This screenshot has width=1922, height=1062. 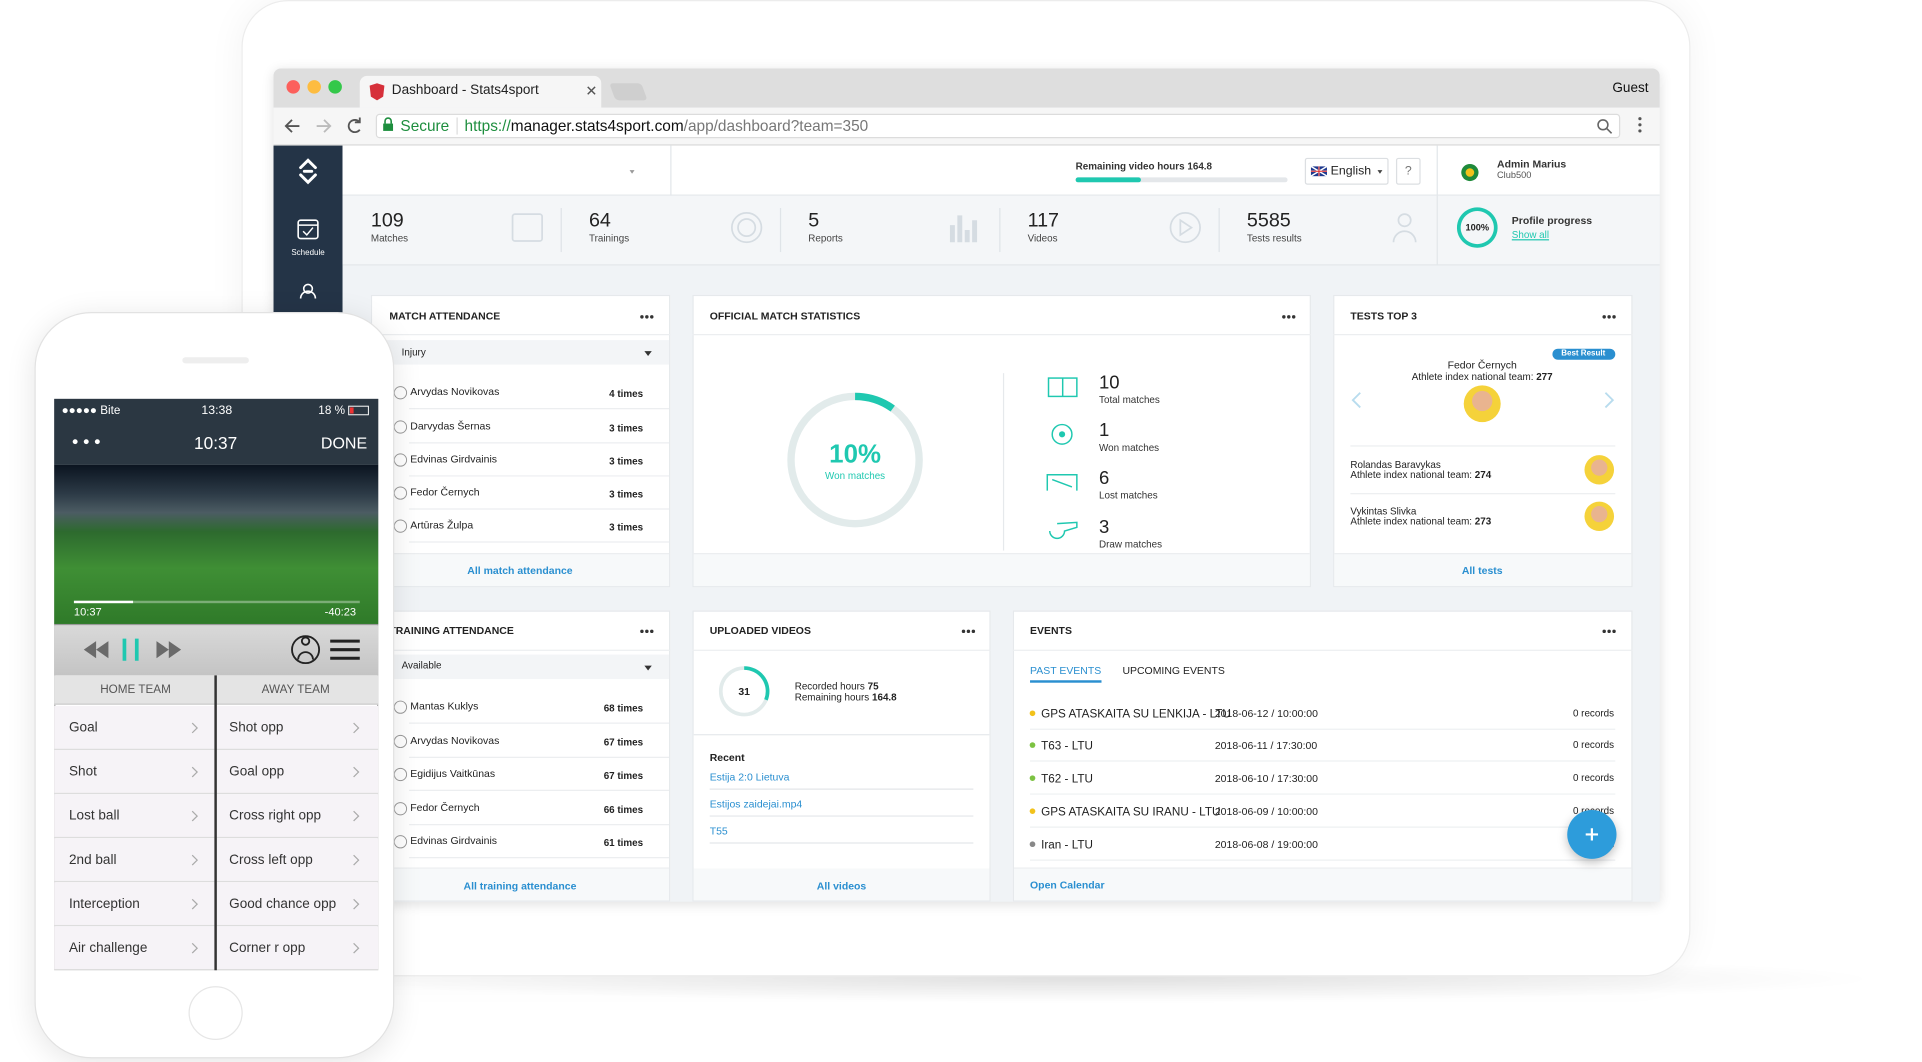 What do you see at coordinates (776, 126) in the screenshot?
I see `url-path: /app/dashboard?team=350` at bounding box center [776, 126].